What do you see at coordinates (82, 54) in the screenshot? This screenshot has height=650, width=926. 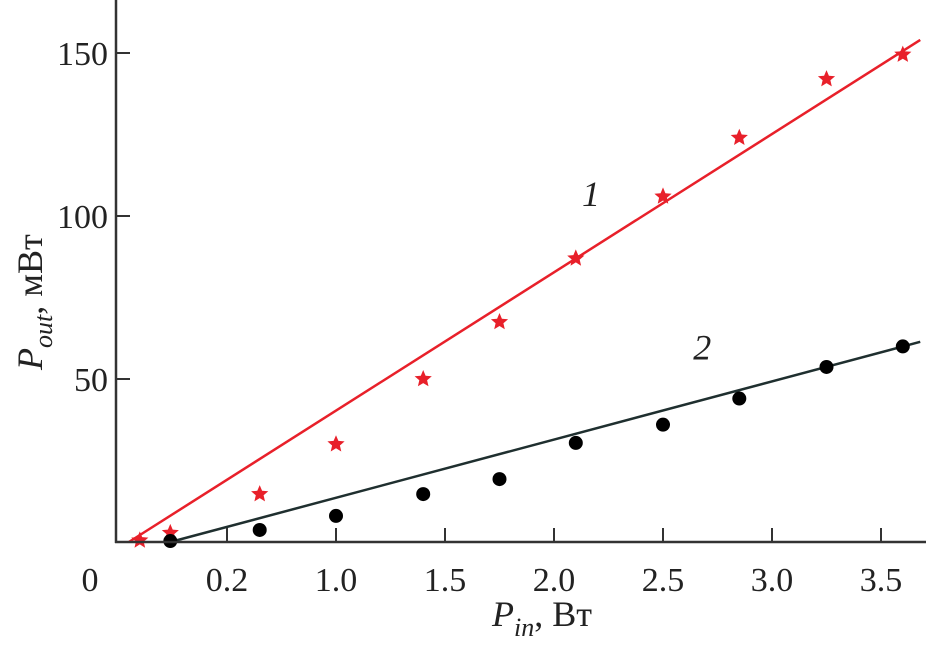 I see `y-tick-label: 150` at bounding box center [82, 54].